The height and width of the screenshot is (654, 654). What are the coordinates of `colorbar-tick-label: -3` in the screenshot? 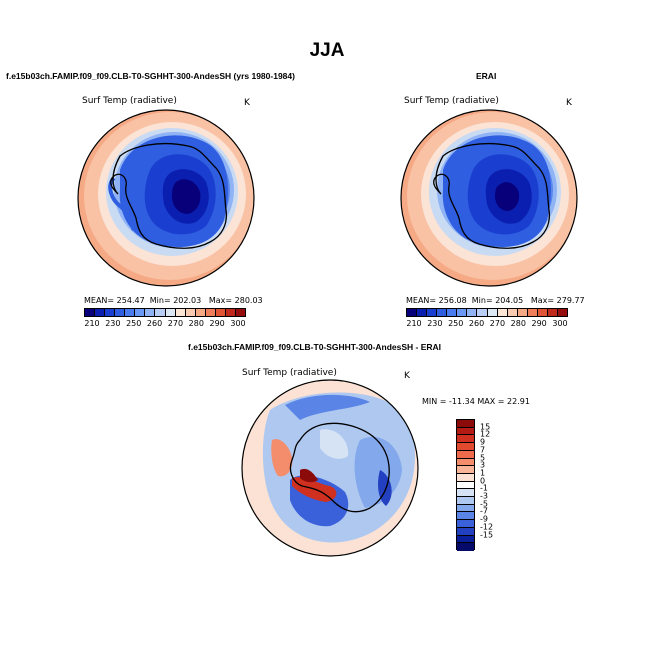 It's located at (484, 496).